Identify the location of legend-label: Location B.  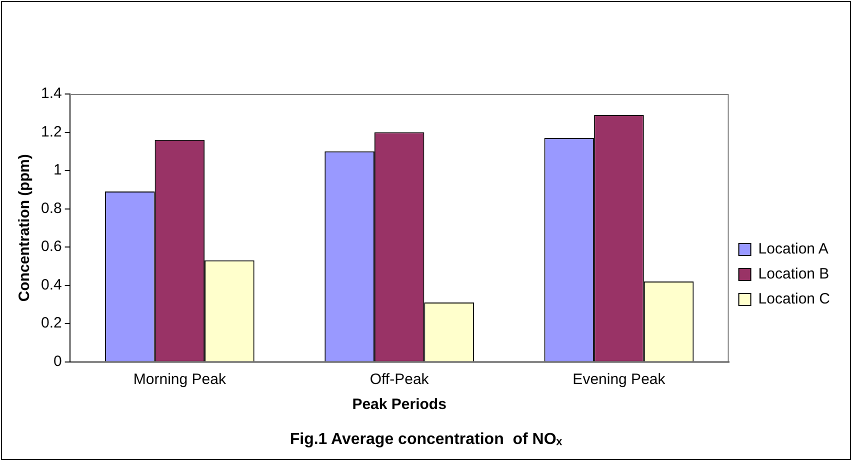
(794, 274).